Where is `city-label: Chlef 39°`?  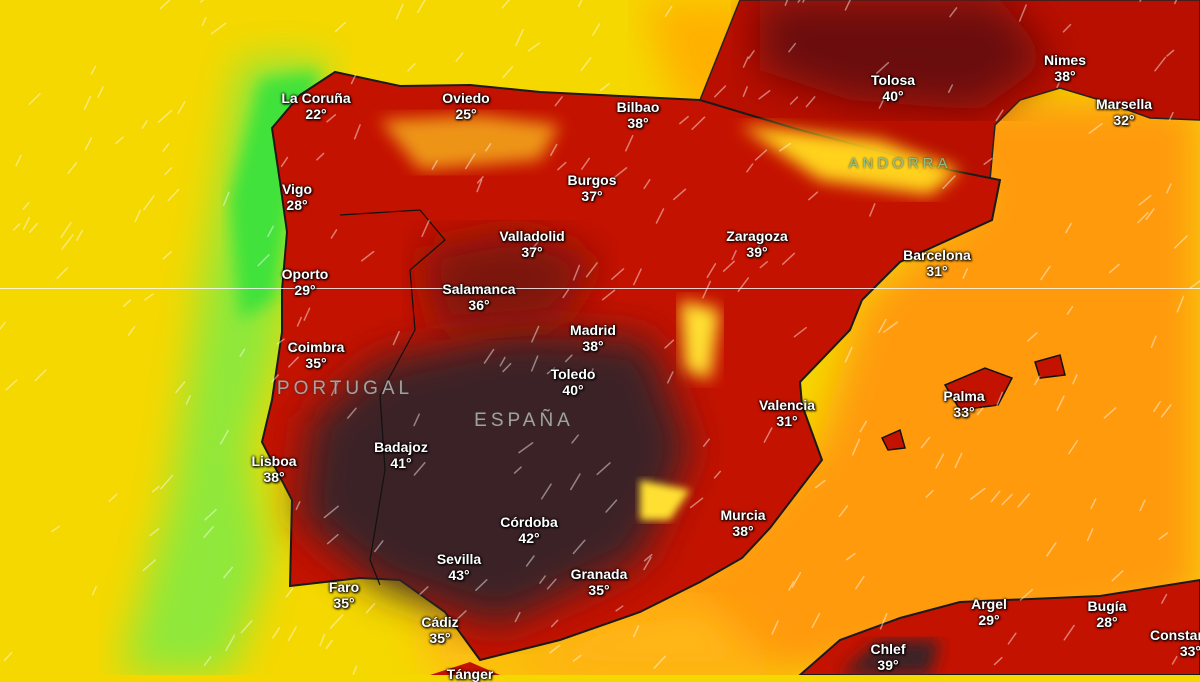 city-label: Chlef 39° is located at coordinates (888, 657).